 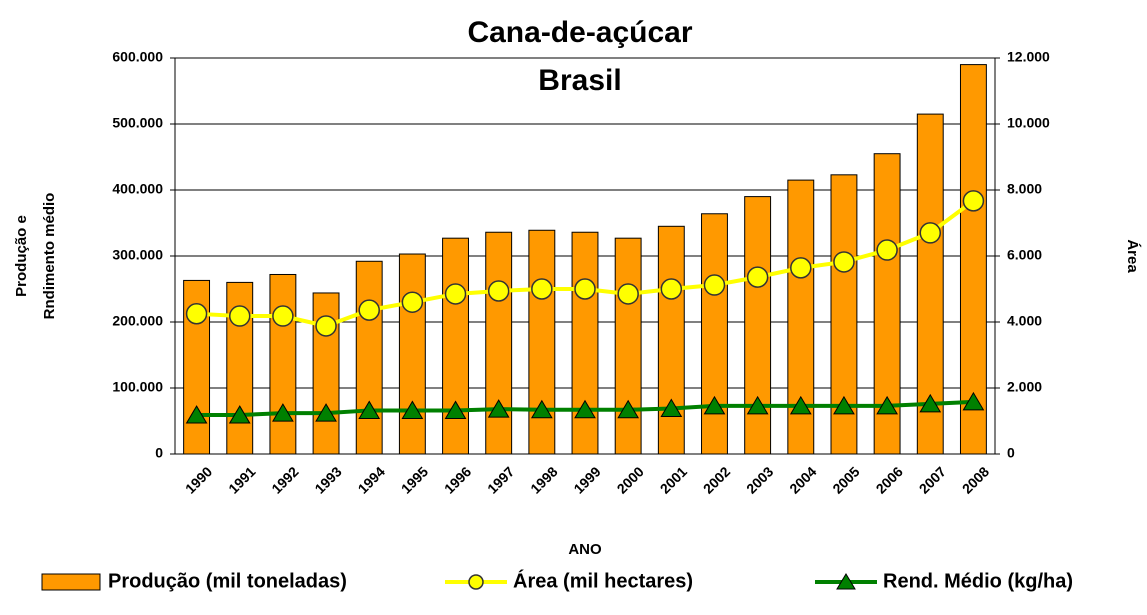 What do you see at coordinates (1024, 255) in the screenshot?
I see `y2-tick-label: 6.000` at bounding box center [1024, 255].